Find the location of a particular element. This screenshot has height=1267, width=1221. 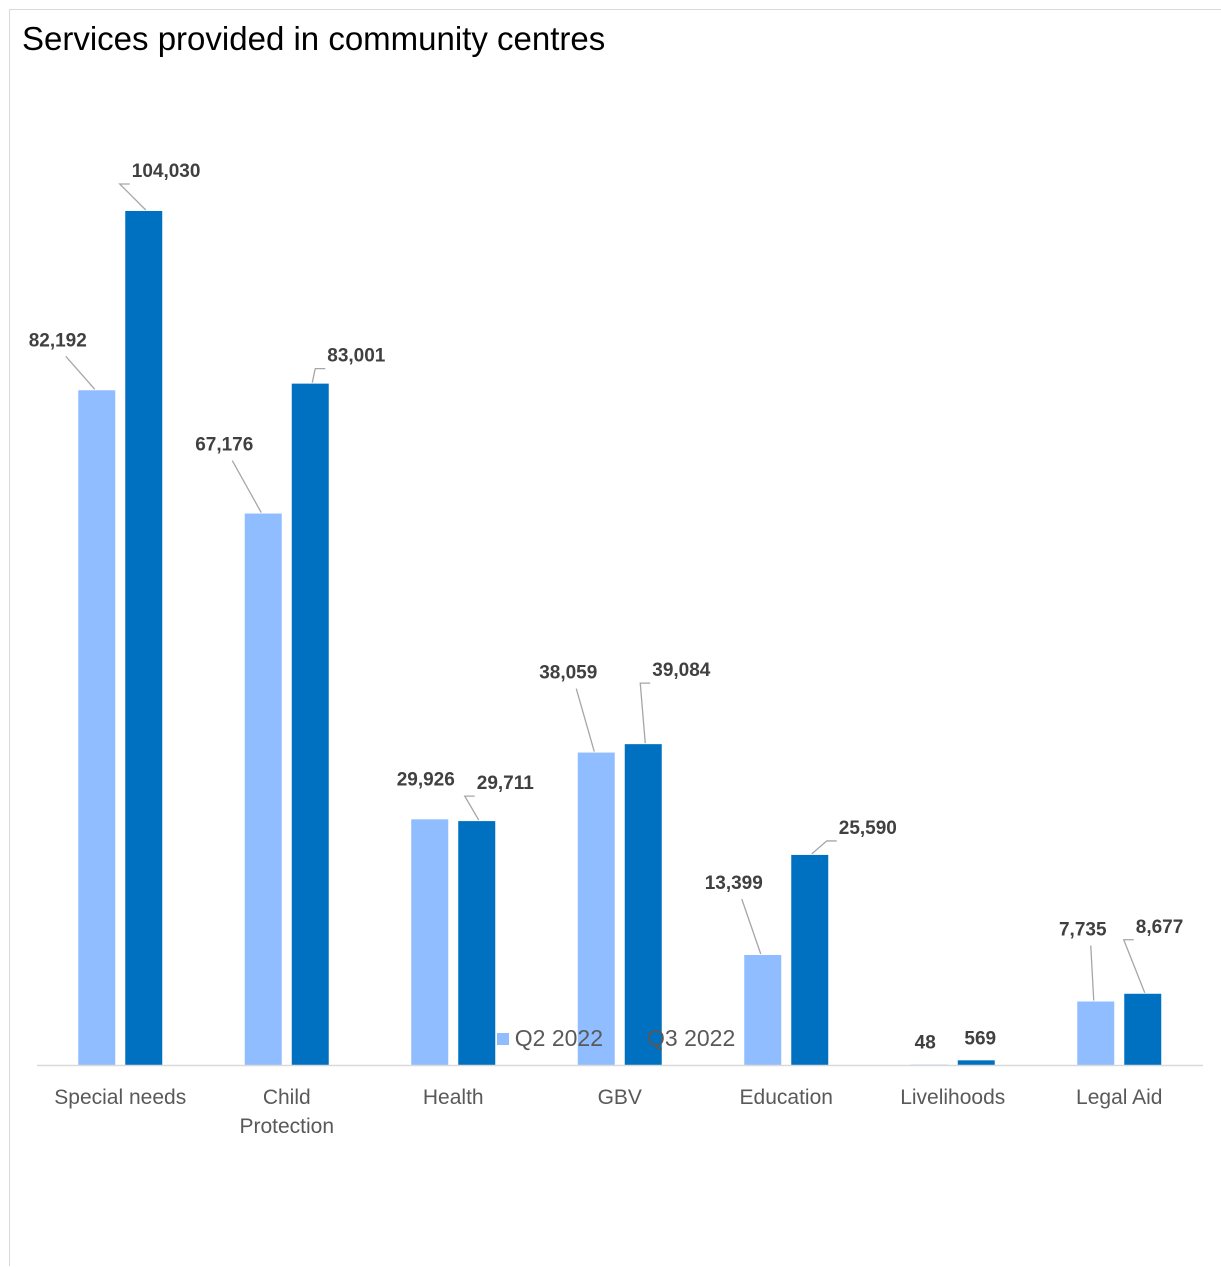

data-label-q2-6: 7,735 is located at coordinates (1083, 930).